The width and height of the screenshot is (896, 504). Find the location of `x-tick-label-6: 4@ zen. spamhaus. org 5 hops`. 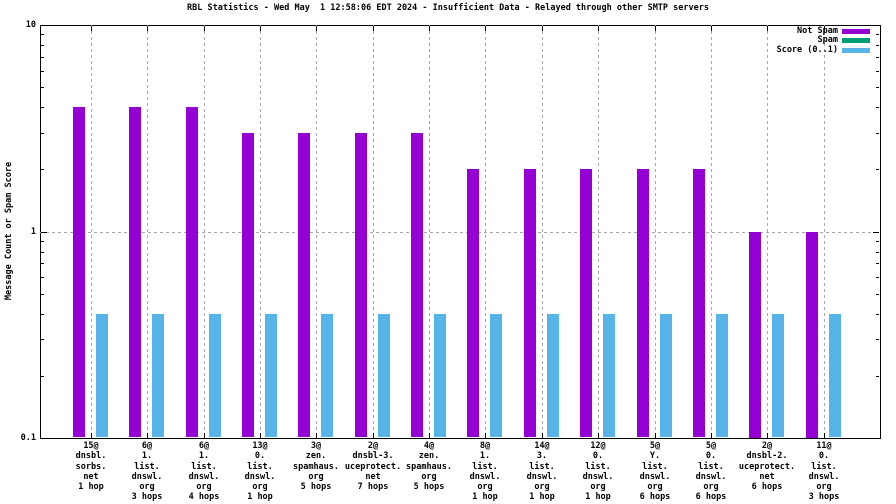

x-tick-label-6: 4@ zen. spamhaus. org 5 hops is located at coordinates (429, 467).